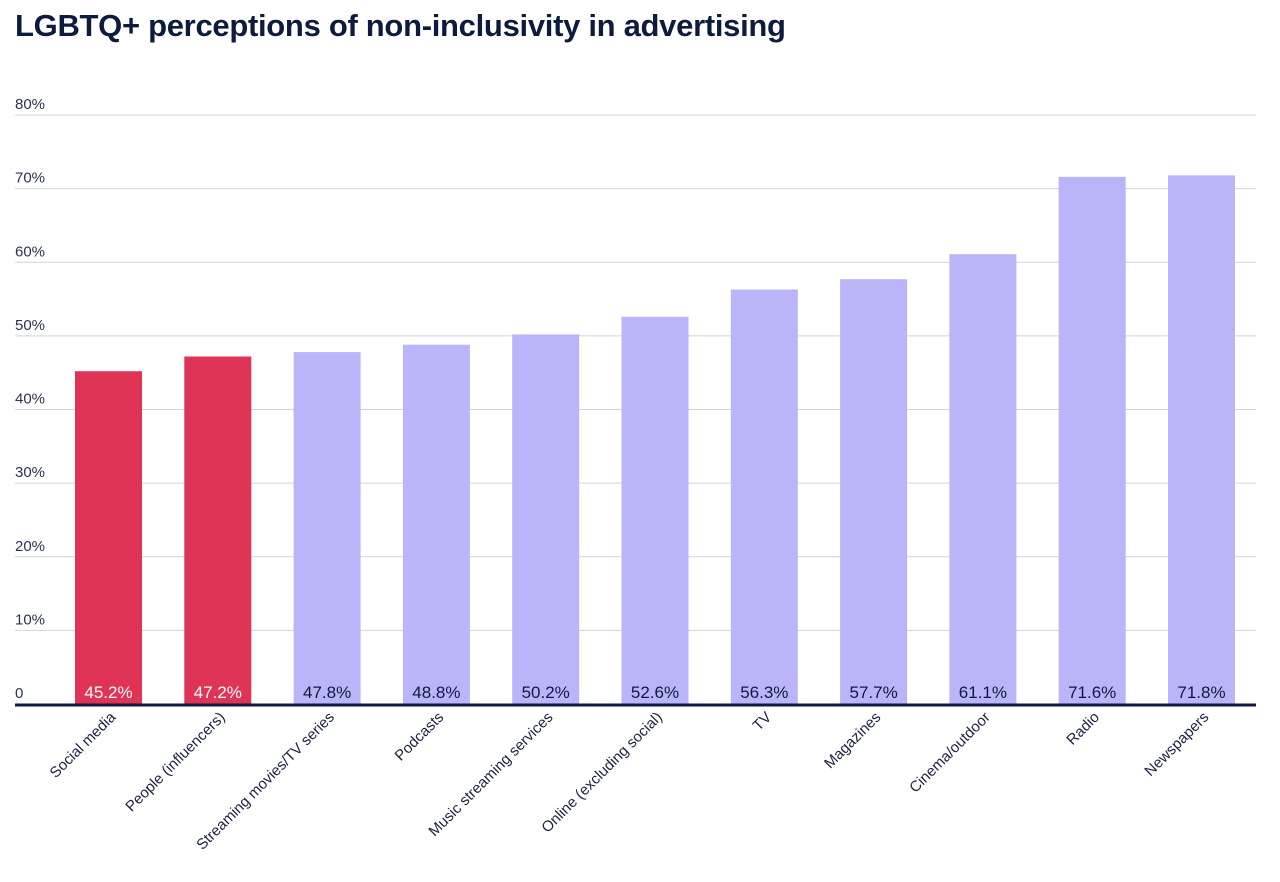  I want to click on y-tick-label: 0, so click(19, 693).